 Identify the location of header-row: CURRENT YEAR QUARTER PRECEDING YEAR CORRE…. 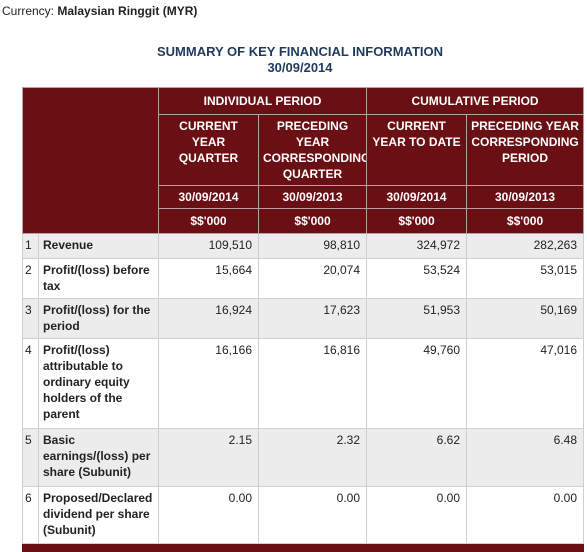
(304, 150).